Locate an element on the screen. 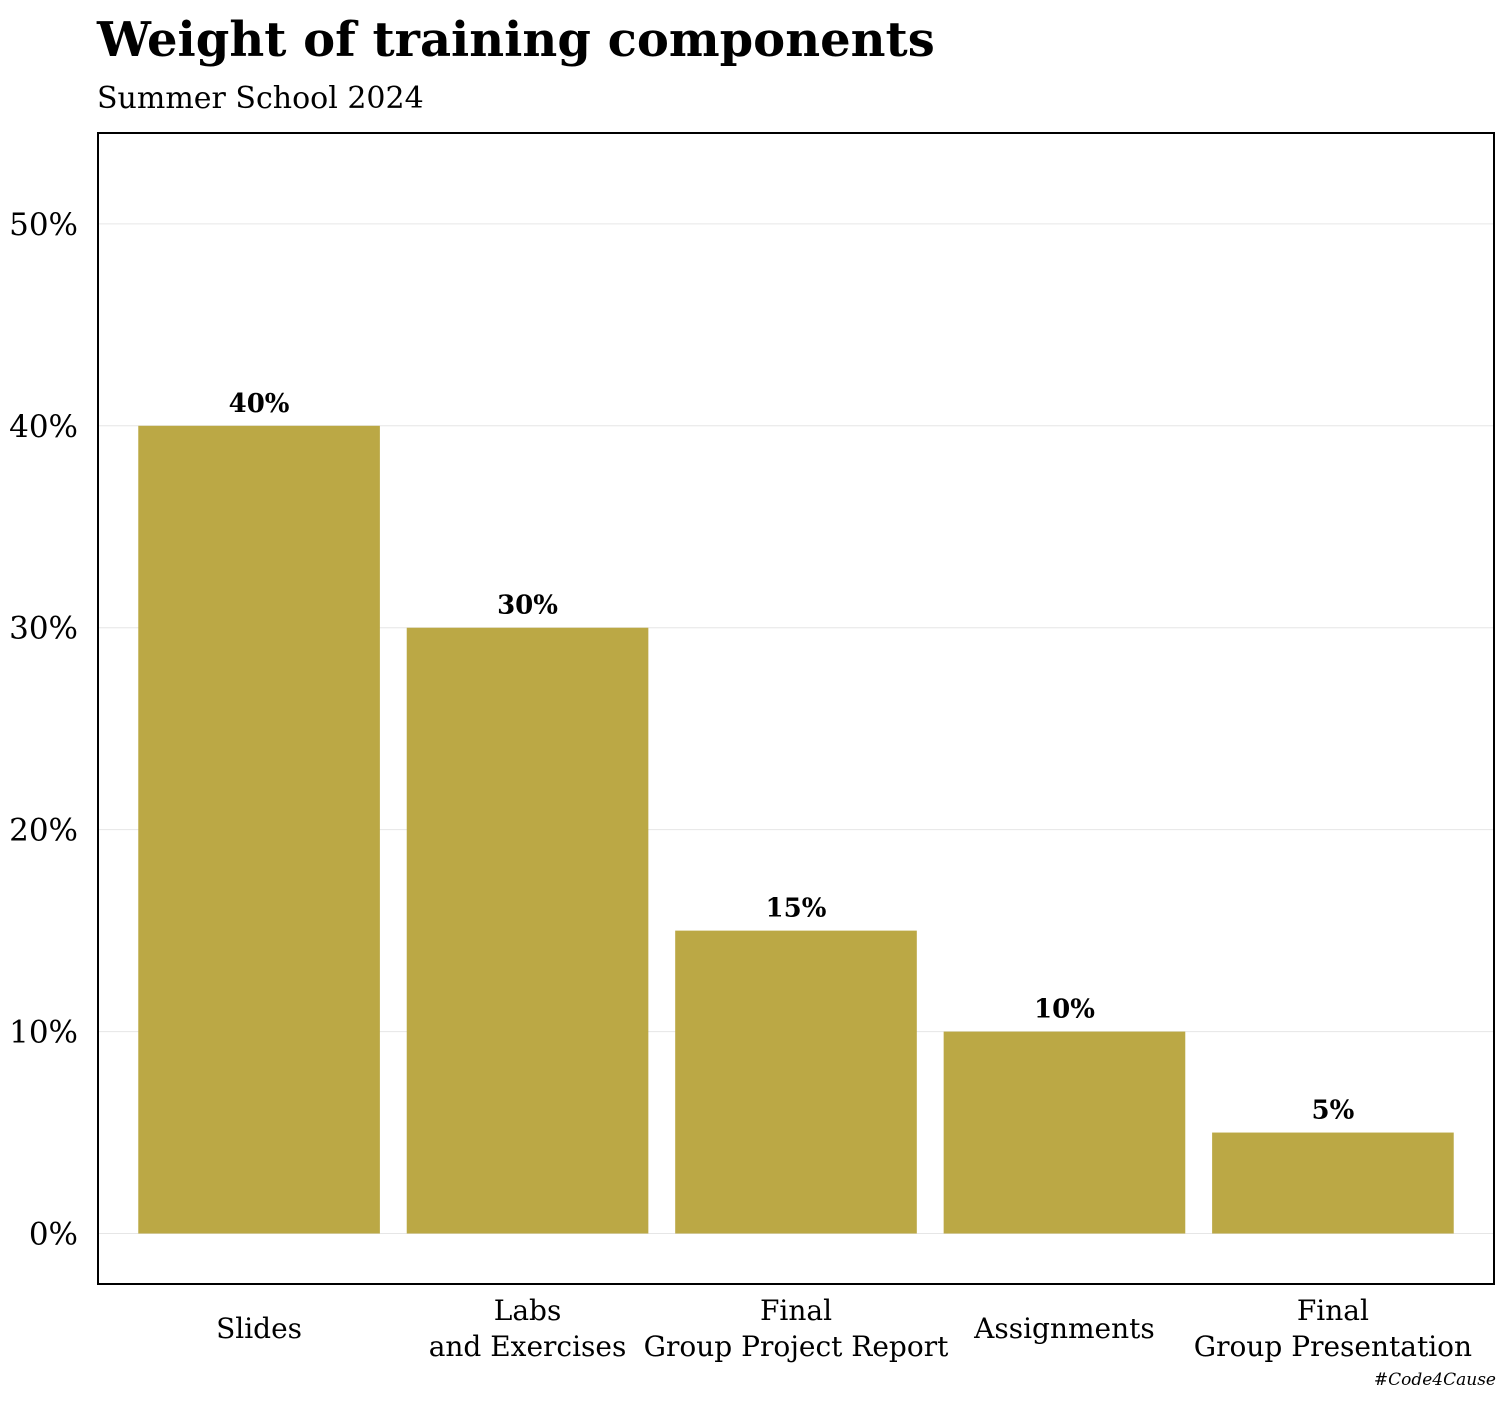 The width and height of the screenshot is (1512, 1404). y-tick-label: 20% is located at coordinates (43, 831).